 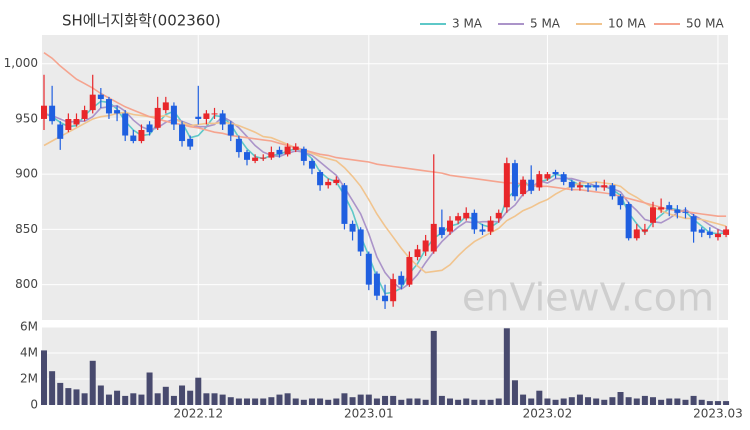 I want to click on chart-title: SH에너지화학(002360), so click(x=141, y=21).